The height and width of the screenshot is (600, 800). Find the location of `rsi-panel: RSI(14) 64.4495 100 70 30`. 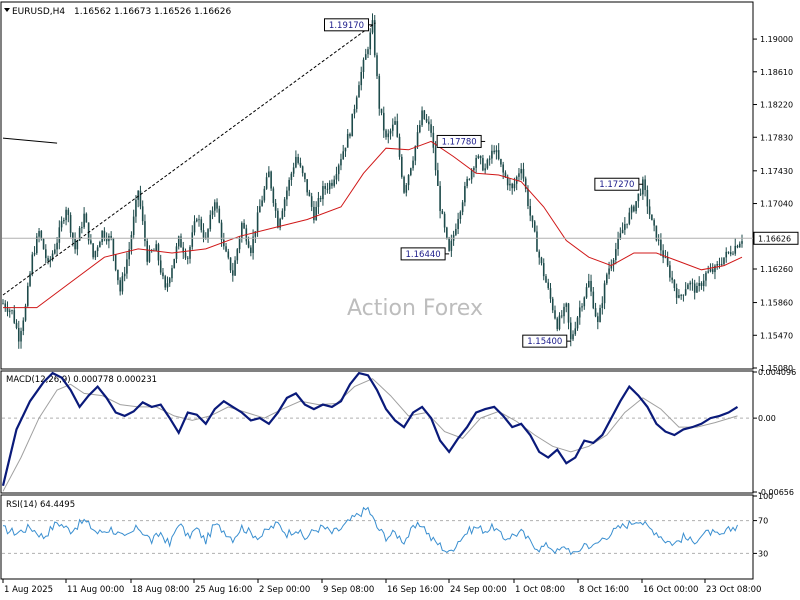

rsi-panel: RSI(14) 64.4495 100 70 30 is located at coordinates (386, 536).